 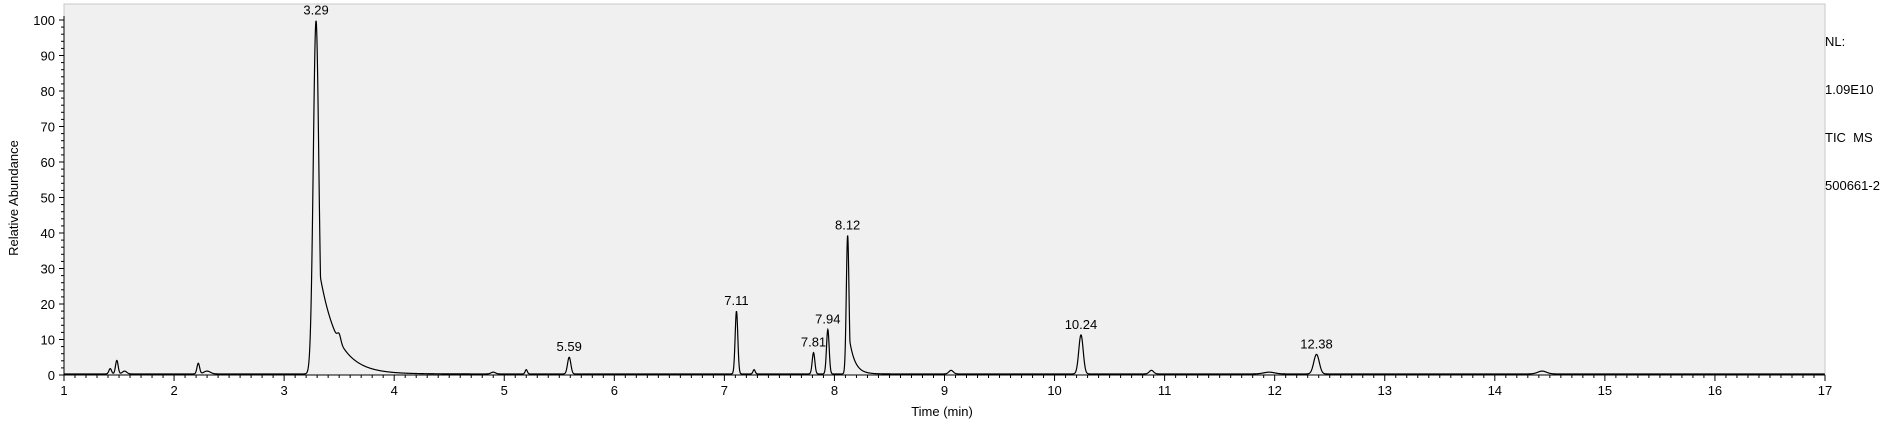 I want to click on x-tick-label: 7, so click(x=724, y=390).